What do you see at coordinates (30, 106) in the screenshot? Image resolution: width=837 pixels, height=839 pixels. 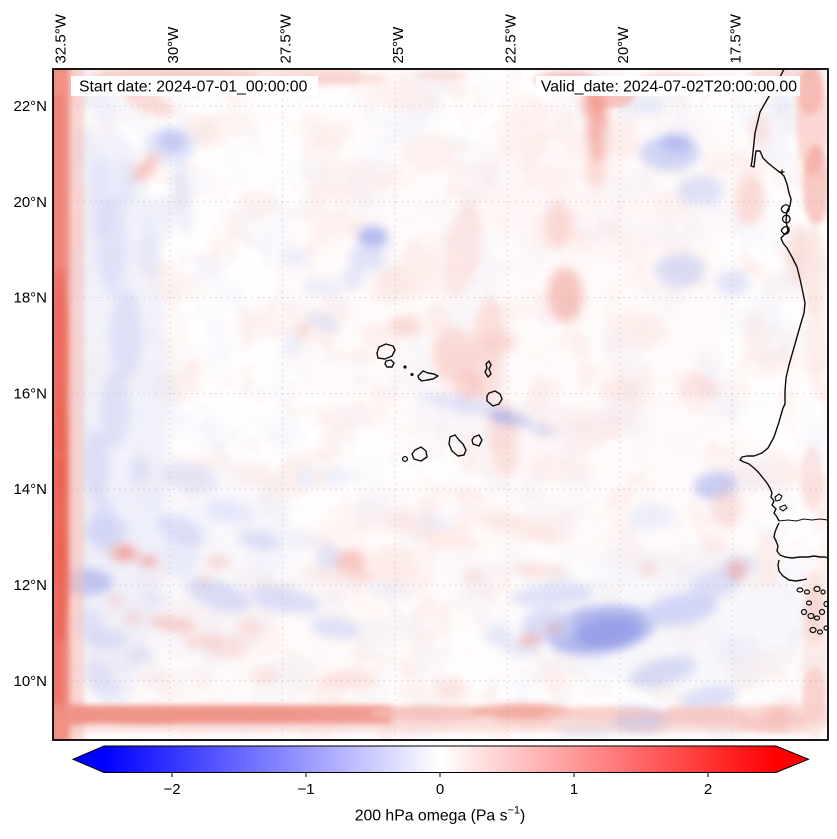 I see `svg-text: 22°N` at bounding box center [30, 106].